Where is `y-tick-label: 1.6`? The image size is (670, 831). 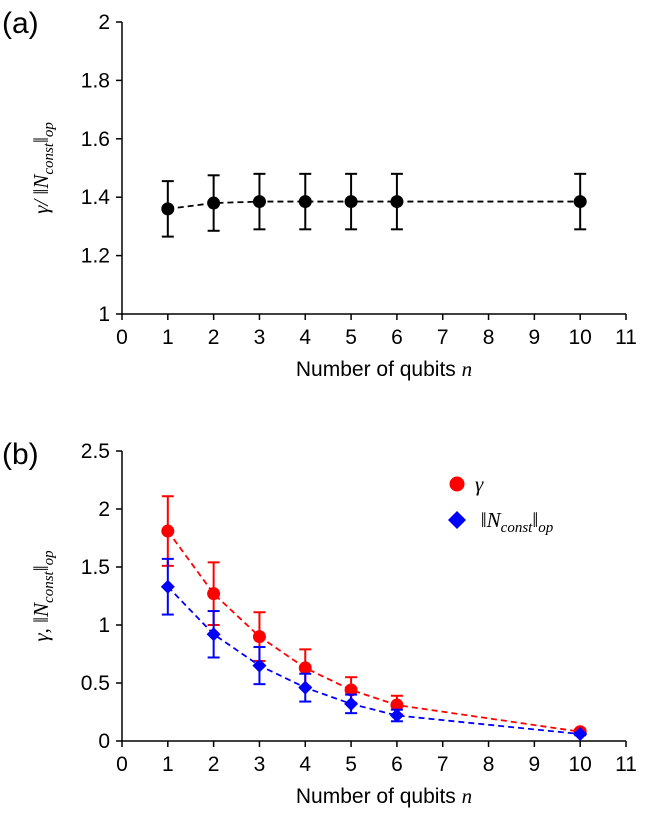 y-tick-label: 1.6 is located at coordinates (95, 139).